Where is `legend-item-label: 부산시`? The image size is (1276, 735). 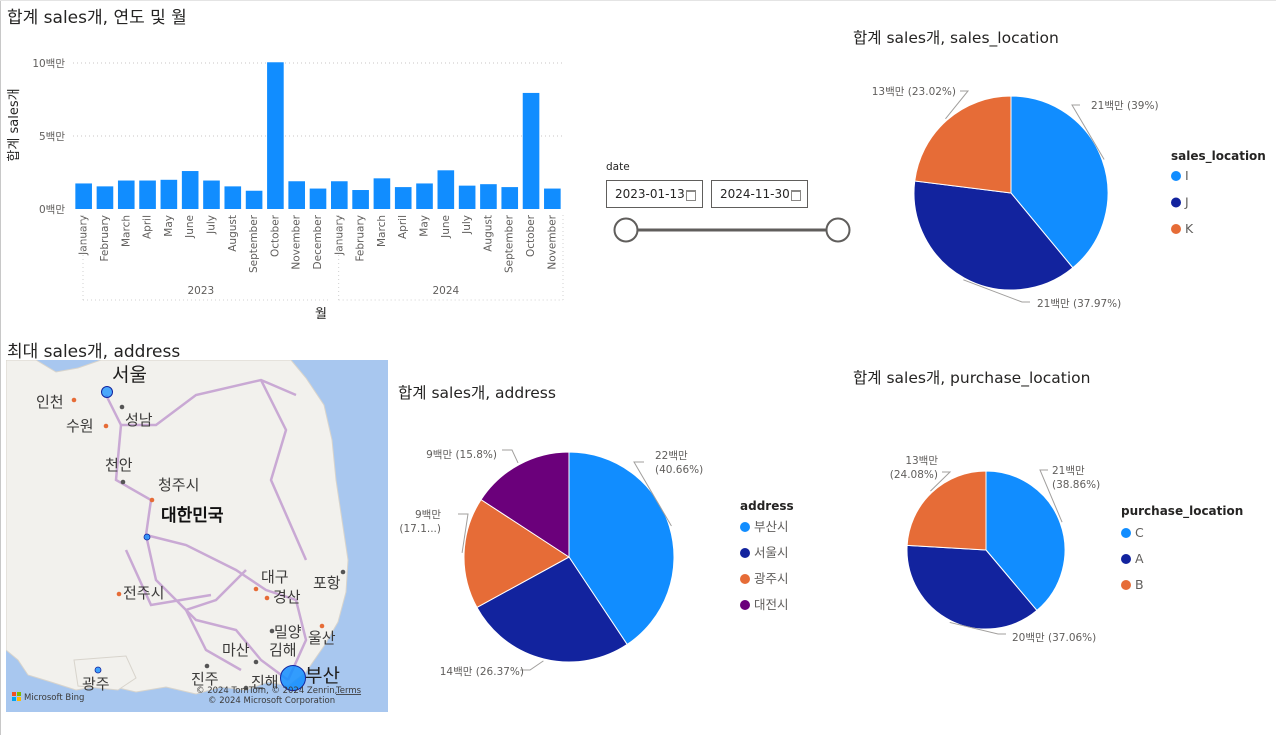
legend-item-label: 부산시 is located at coordinates (771, 526).